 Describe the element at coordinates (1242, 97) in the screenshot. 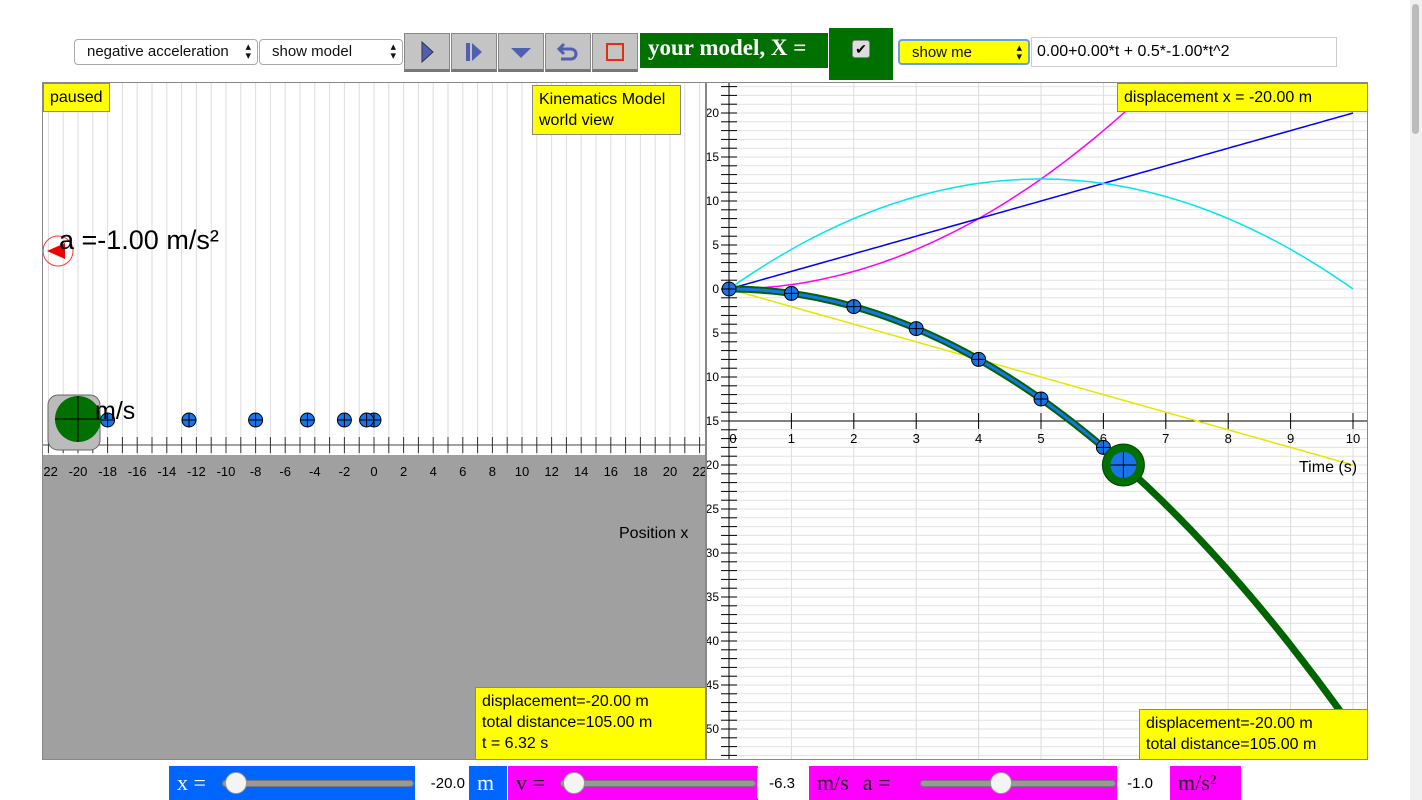

I see `graph-displacement-label: displacement x = -20.00 m` at that location.